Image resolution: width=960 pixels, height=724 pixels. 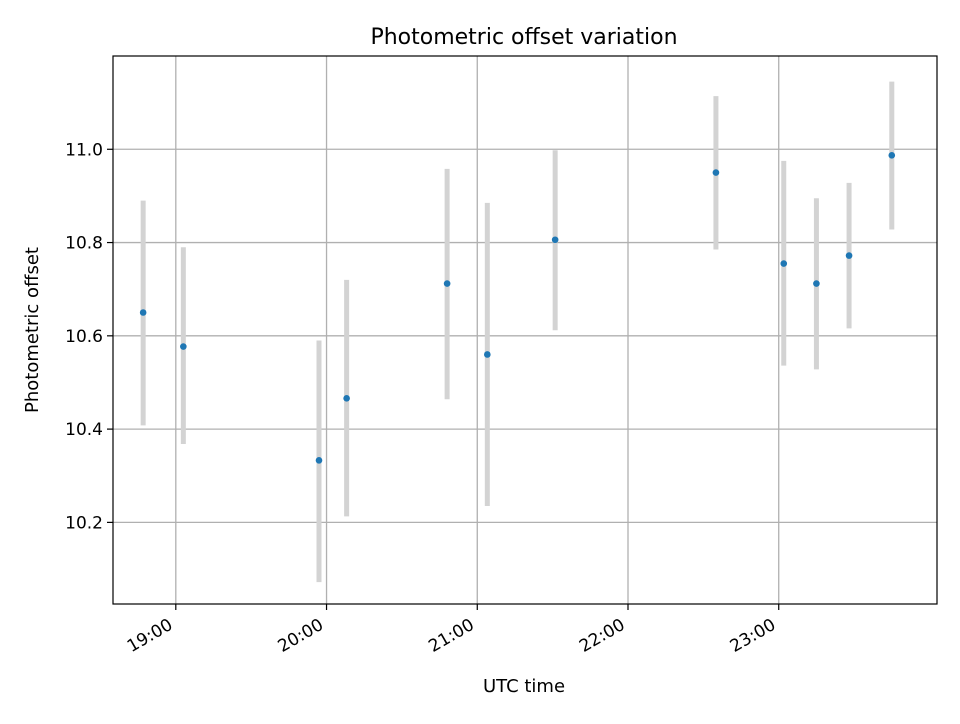 I want to click on chart-title: Photometric offset variation, so click(x=523, y=37).